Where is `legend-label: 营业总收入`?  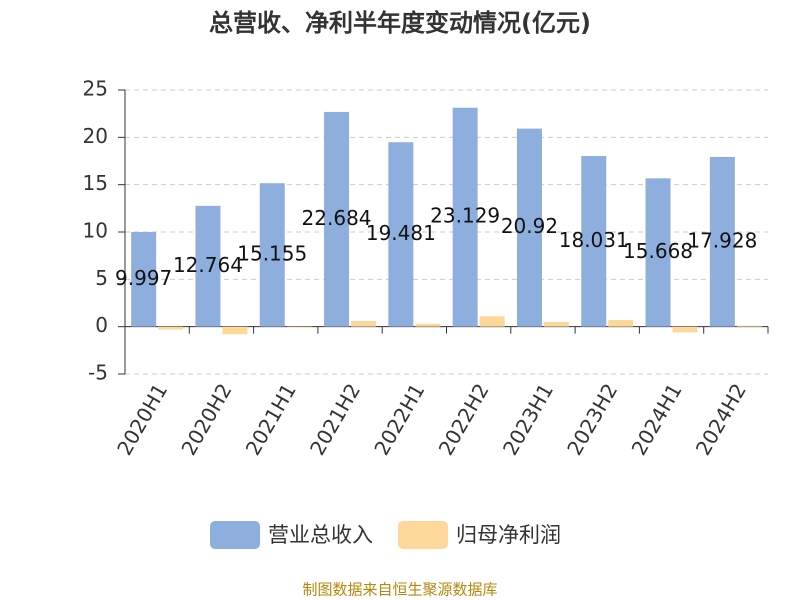 legend-label: 营业总收入 is located at coordinates (320, 535).